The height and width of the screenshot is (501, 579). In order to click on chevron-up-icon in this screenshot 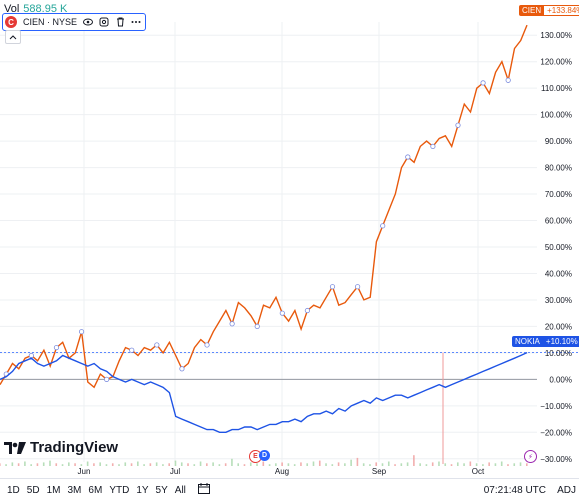, I will do `click(13, 37)`.